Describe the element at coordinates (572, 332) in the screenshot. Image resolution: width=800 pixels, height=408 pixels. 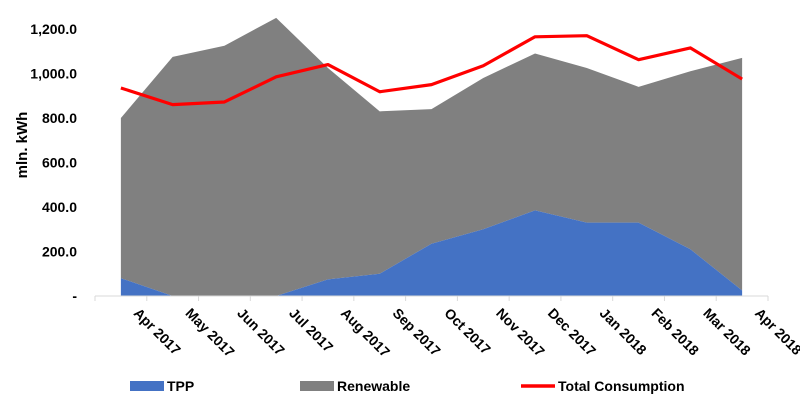
I see `x-tick-label: Dec 2017` at that location.